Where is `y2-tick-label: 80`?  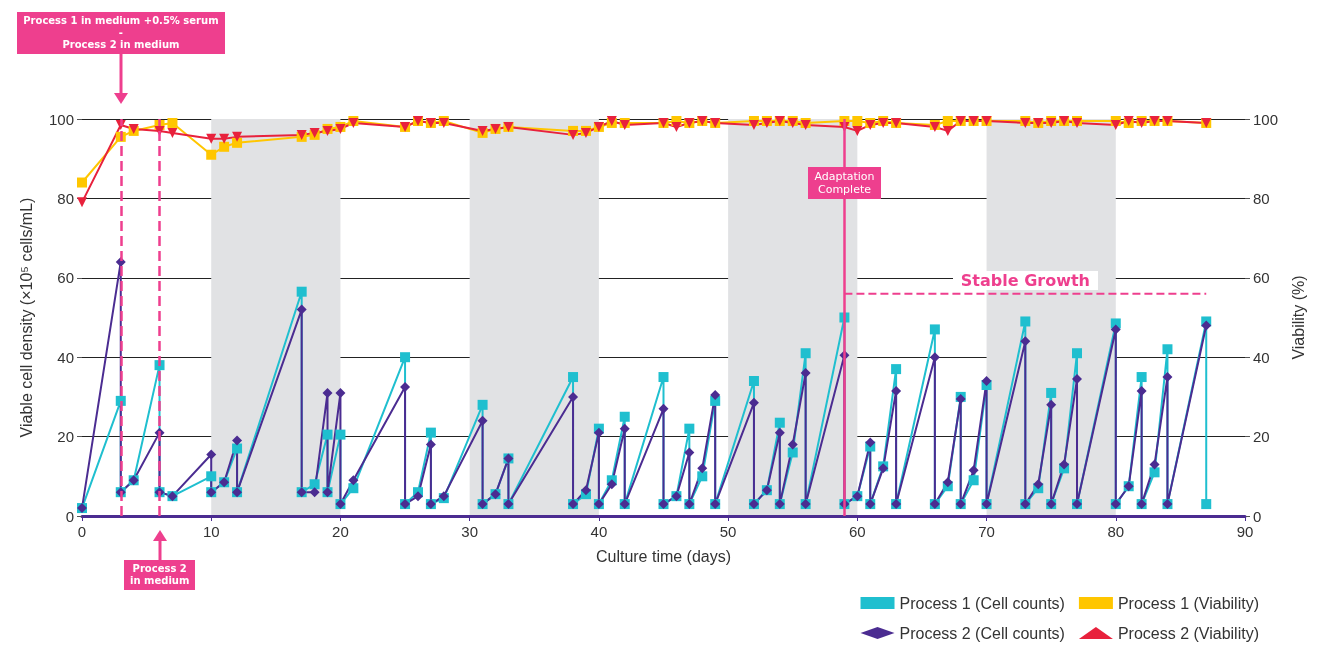 y2-tick-label: 80 is located at coordinates (1261, 198).